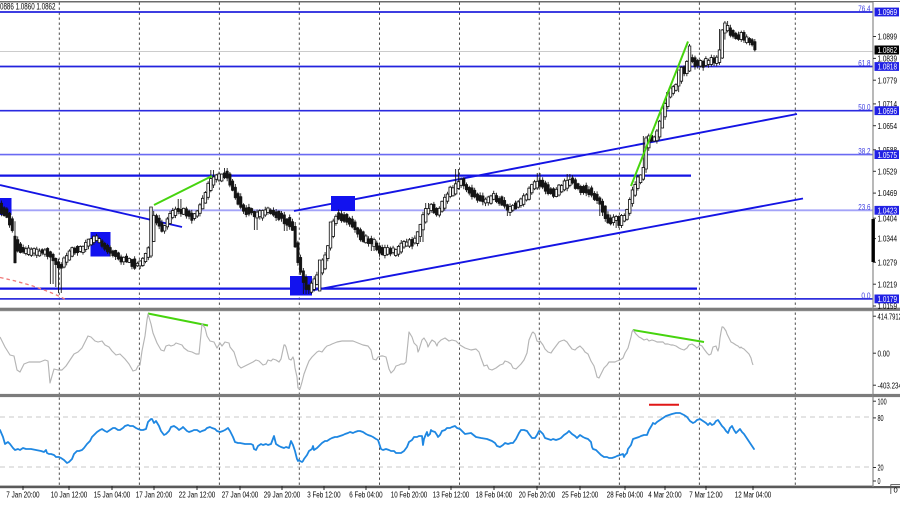  Describe the element at coordinates (451, 495) in the screenshot. I see `svg-text: 13 Feb 12:00` at that location.